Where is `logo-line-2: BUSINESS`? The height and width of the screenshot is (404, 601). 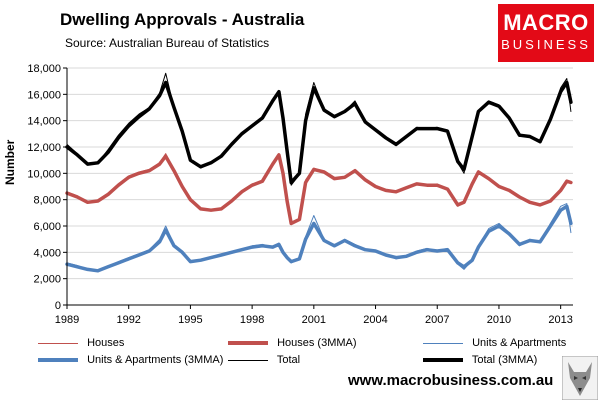 logo-line-2: BUSINESS is located at coordinates (546, 44).